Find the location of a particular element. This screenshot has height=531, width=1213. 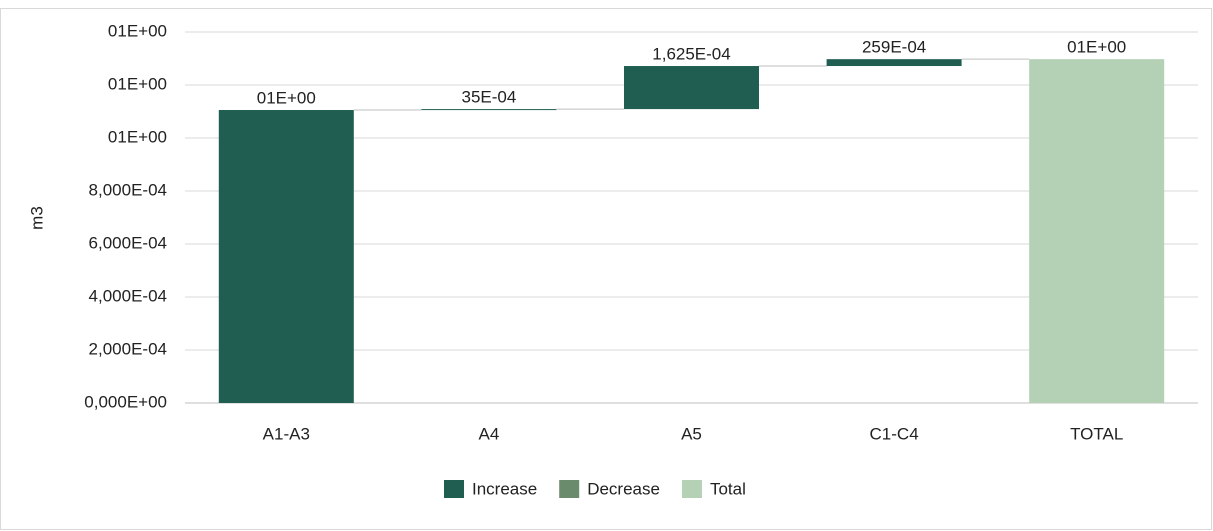

y-tick-label: 2,000E-04 is located at coordinates (128, 348).